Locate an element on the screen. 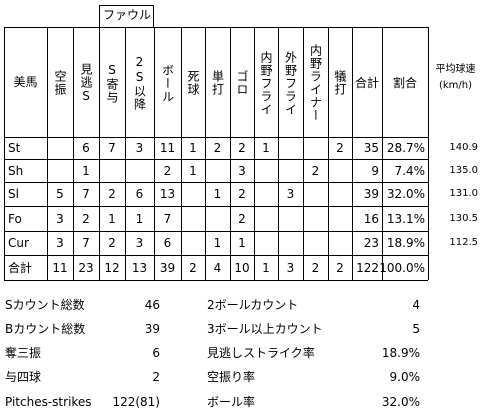  avg-speed-value: 131.0 is located at coordinates (463, 193).